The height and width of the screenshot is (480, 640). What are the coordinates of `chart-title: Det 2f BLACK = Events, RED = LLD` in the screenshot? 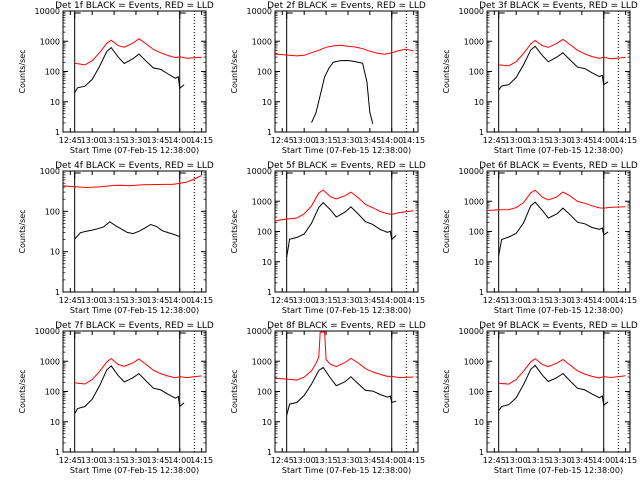 It's located at (346, 6).